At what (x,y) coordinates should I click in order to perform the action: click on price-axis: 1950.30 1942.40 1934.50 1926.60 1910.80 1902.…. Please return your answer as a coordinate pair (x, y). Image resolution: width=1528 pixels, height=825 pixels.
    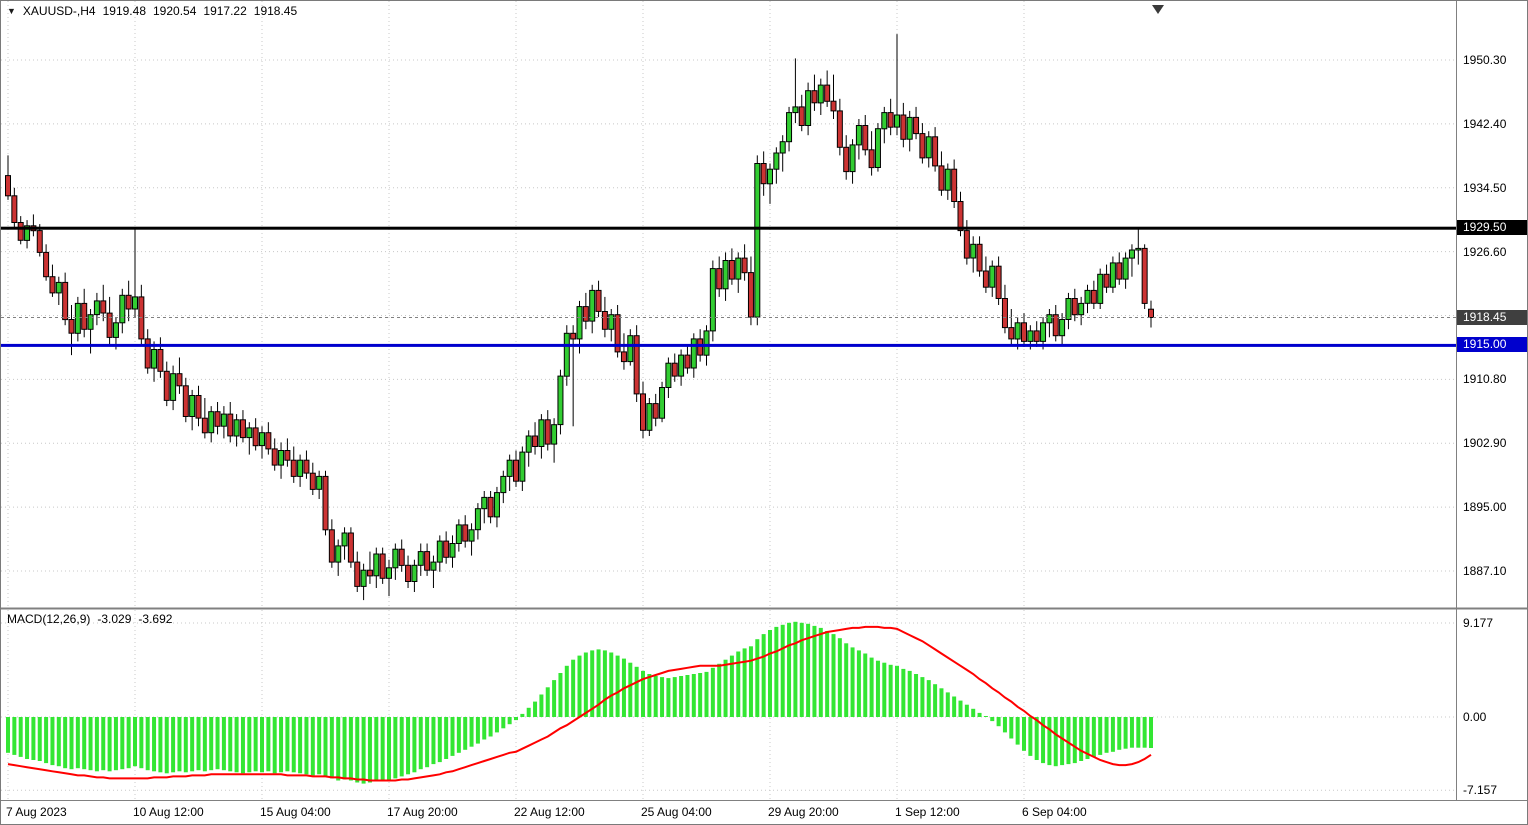
    Looking at the image, I should click on (1492, 400).